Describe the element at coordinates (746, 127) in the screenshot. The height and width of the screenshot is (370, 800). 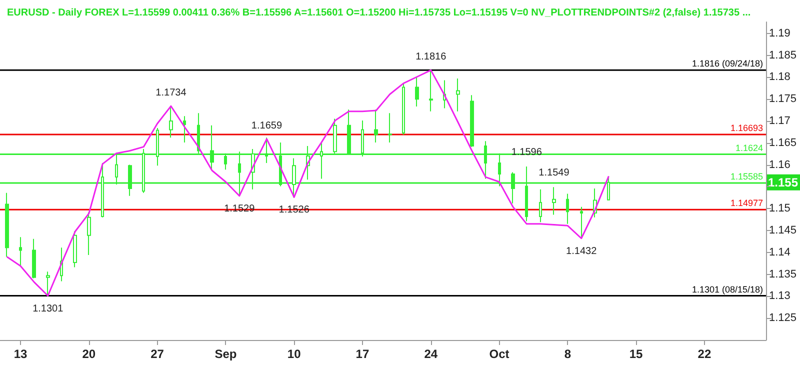
I see `ref-line-label: 1.16693` at that location.